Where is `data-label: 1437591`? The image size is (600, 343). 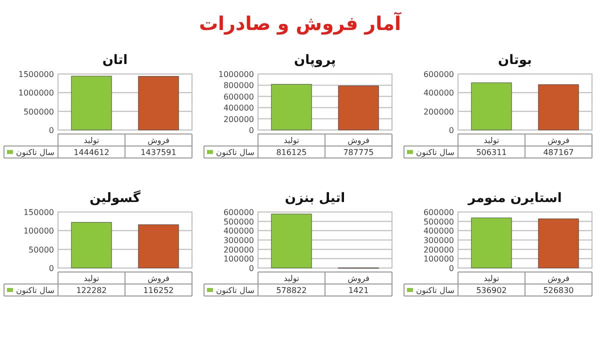
data-label: 1437591 is located at coordinates (158, 152).